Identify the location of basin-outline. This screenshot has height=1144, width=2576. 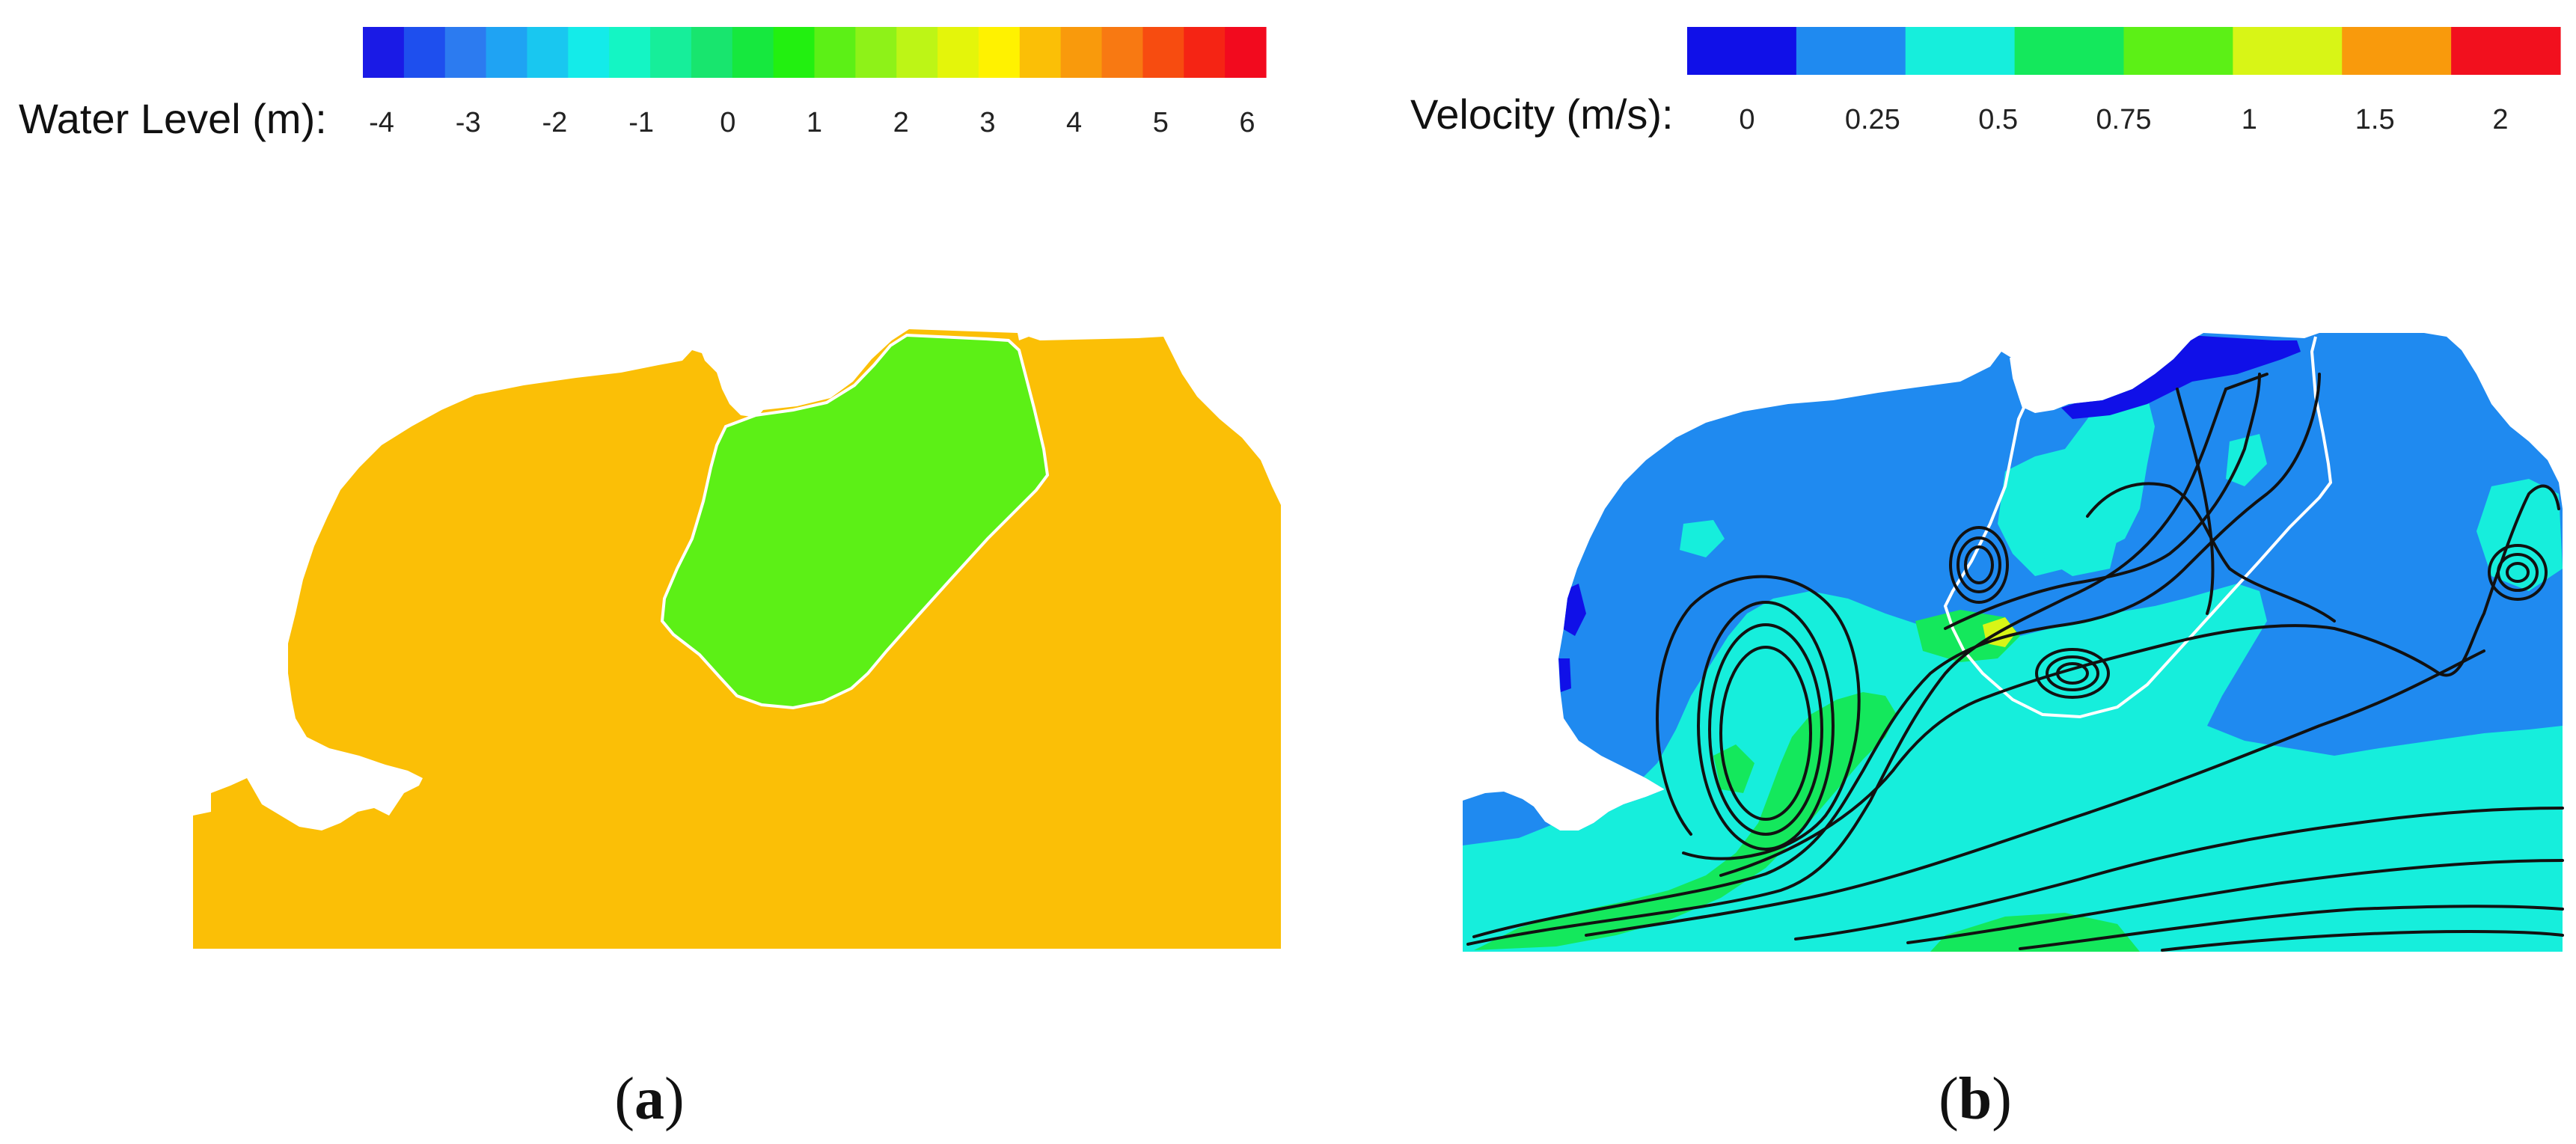
(2138, 527).